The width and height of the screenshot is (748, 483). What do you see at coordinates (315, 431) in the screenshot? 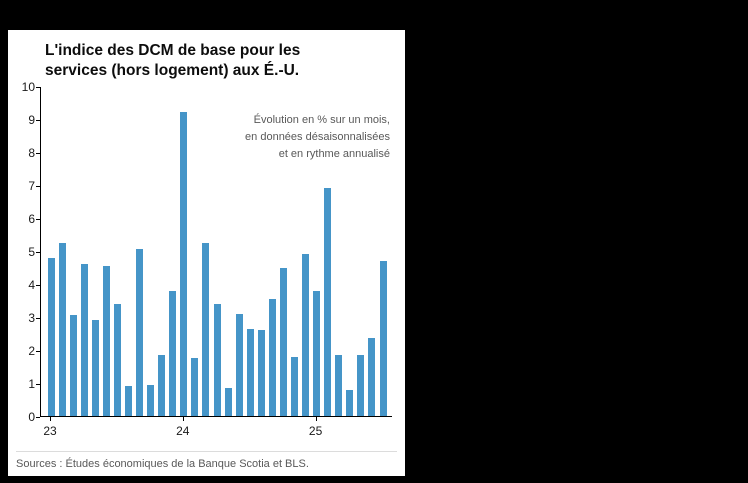
I see `x-tick-label: 25` at bounding box center [315, 431].